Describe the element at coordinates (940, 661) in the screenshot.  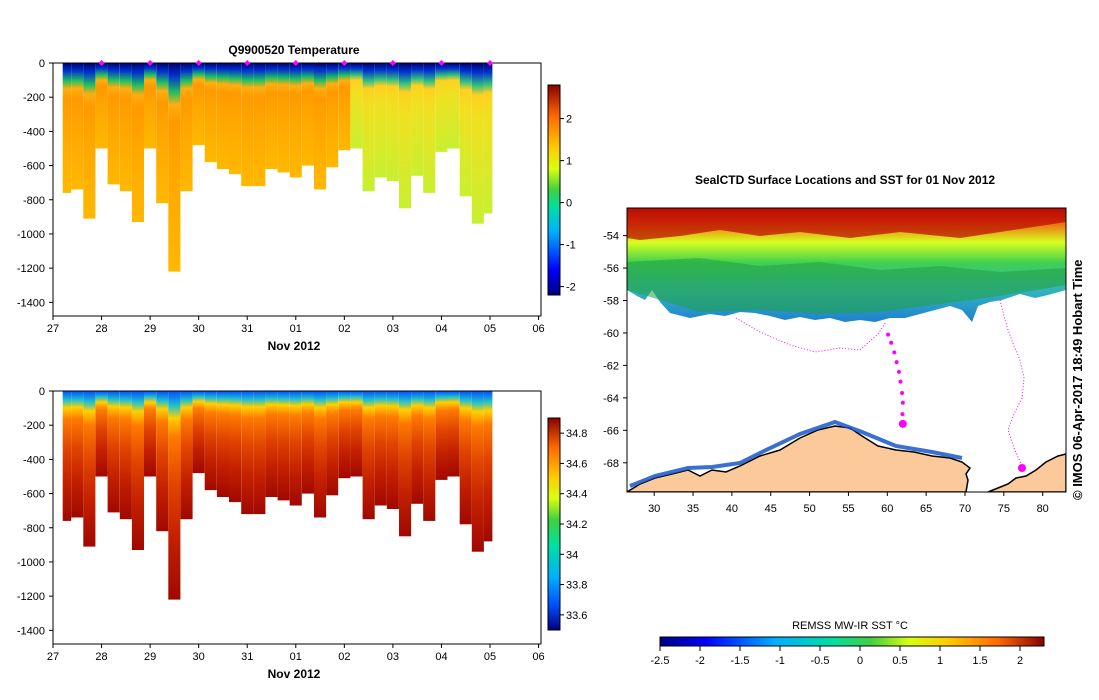
I see `sst-colorbar-tick-label: 1` at that location.